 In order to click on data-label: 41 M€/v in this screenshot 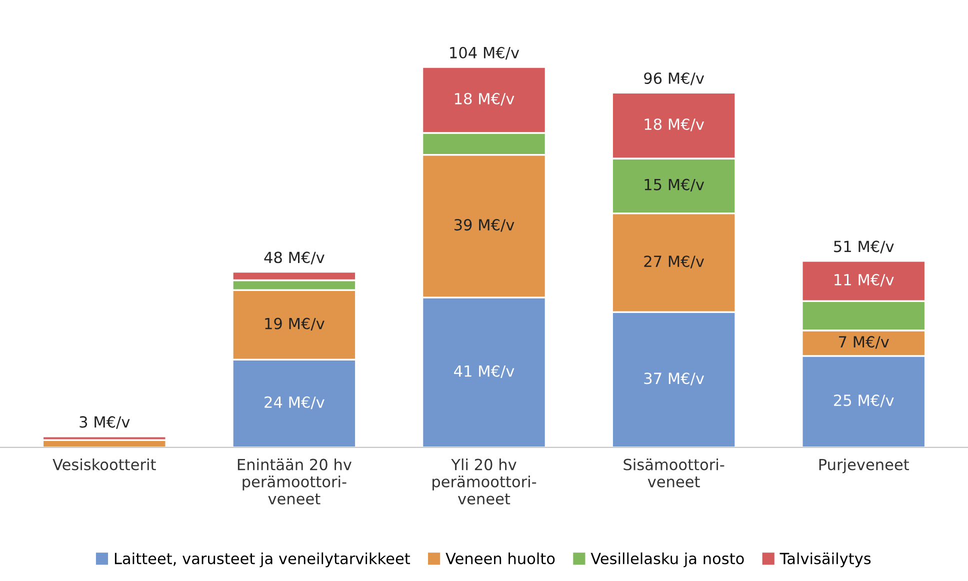, I will do `click(484, 371)`.